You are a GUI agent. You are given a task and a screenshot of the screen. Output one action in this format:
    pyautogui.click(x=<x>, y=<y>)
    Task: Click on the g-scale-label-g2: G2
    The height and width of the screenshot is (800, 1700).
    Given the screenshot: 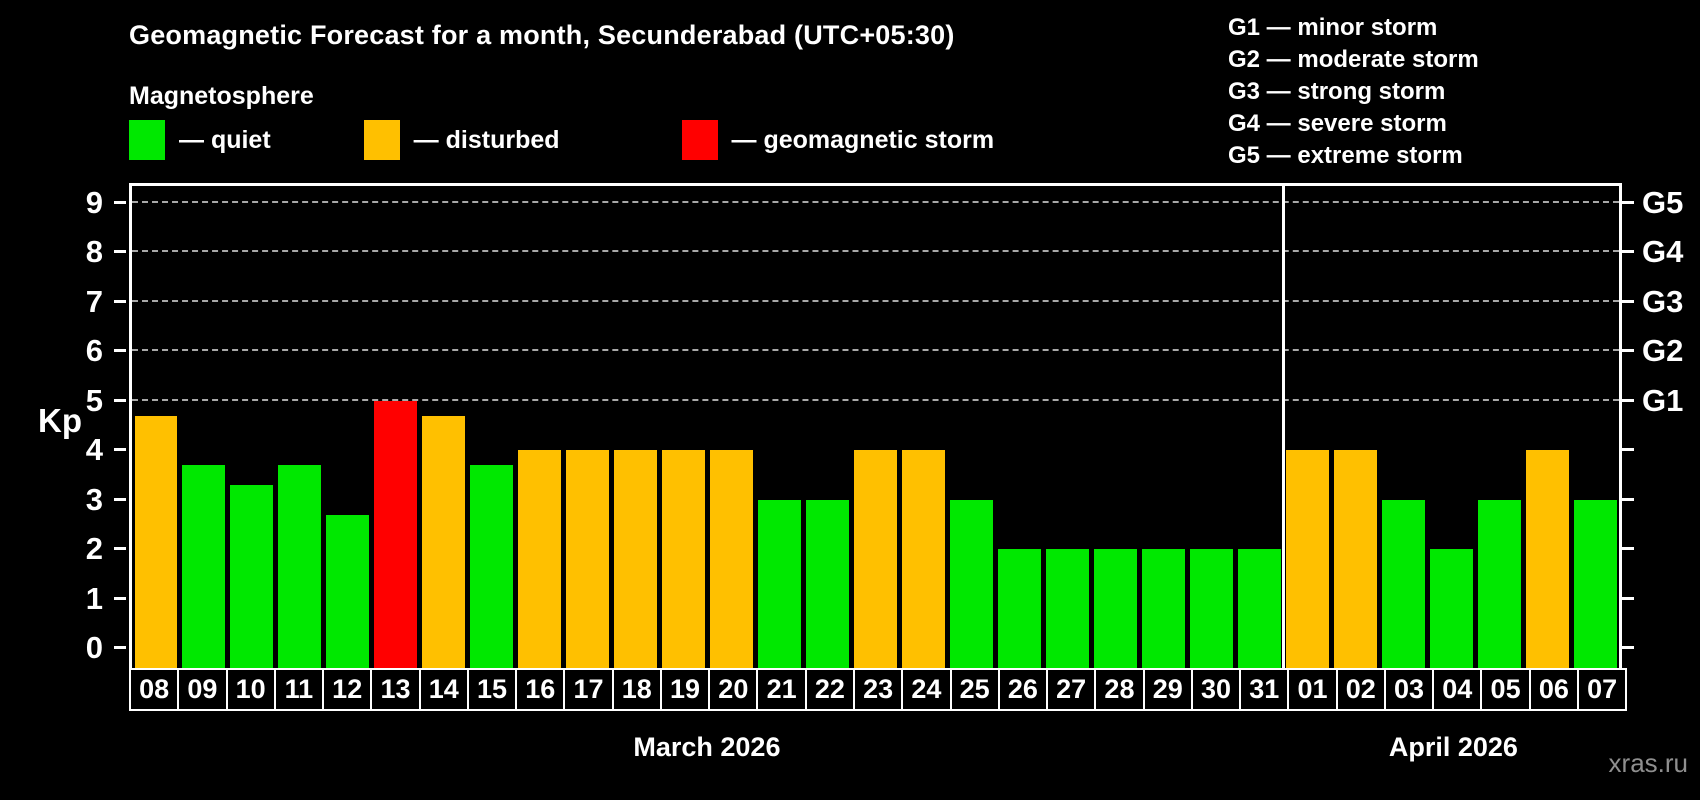 What is the action you would take?
    pyautogui.click(x=1663, y=351)
    